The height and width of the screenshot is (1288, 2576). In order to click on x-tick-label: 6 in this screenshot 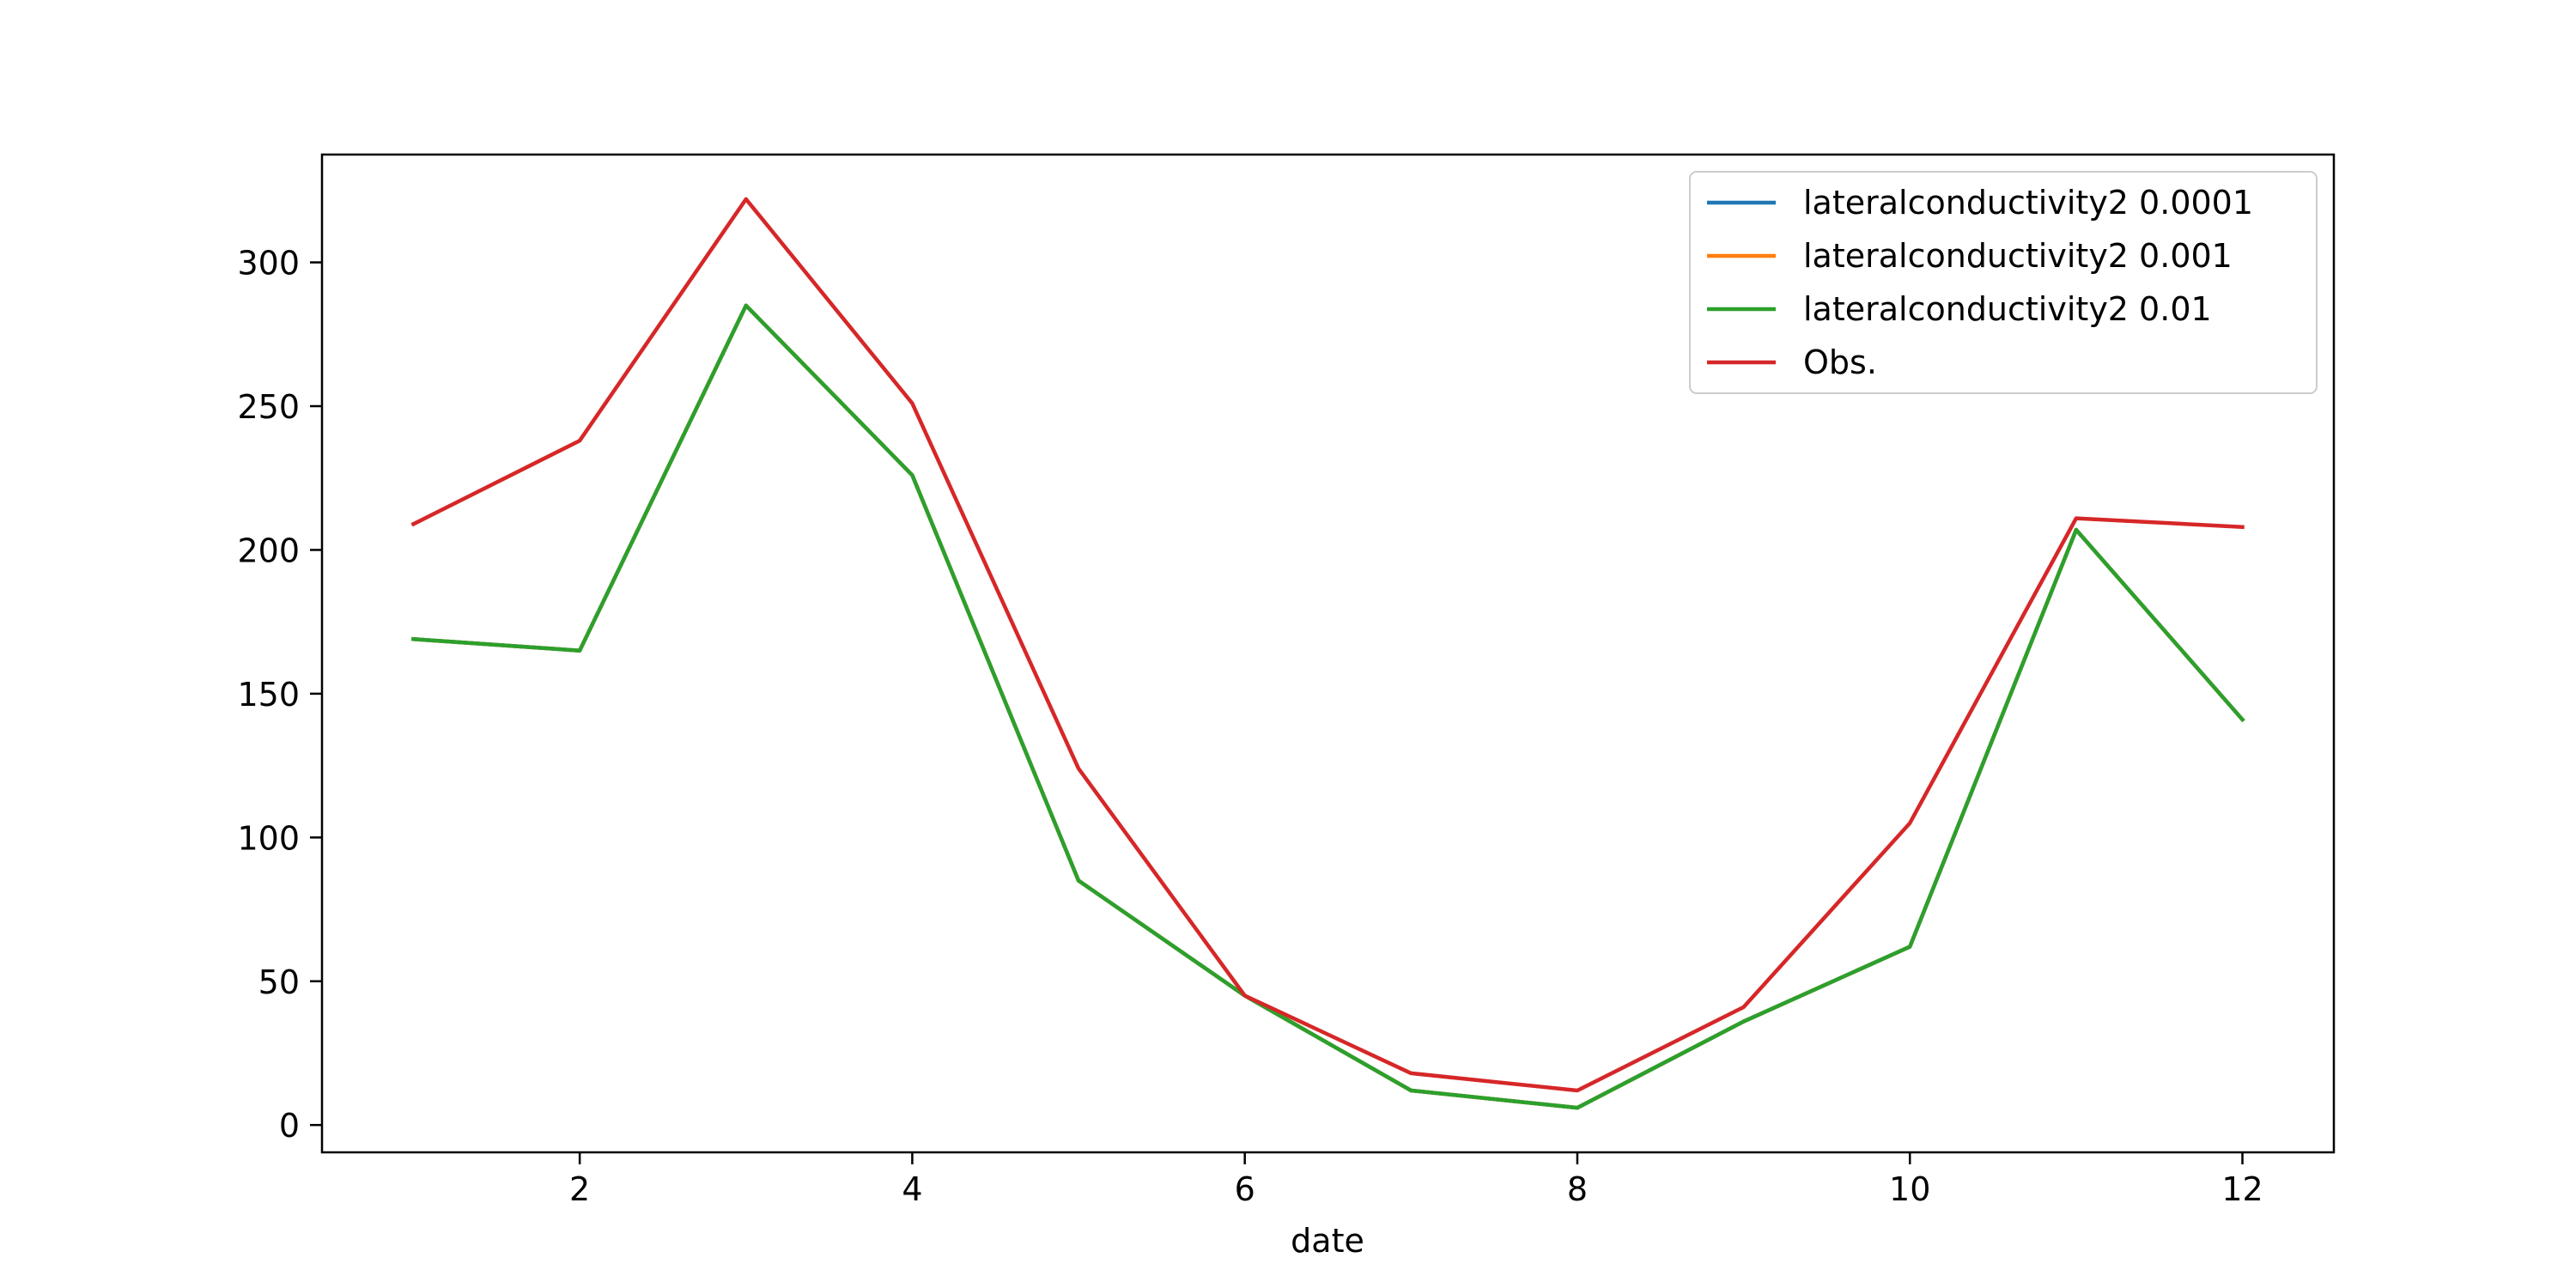, I will do `click(1245, 1189)`.